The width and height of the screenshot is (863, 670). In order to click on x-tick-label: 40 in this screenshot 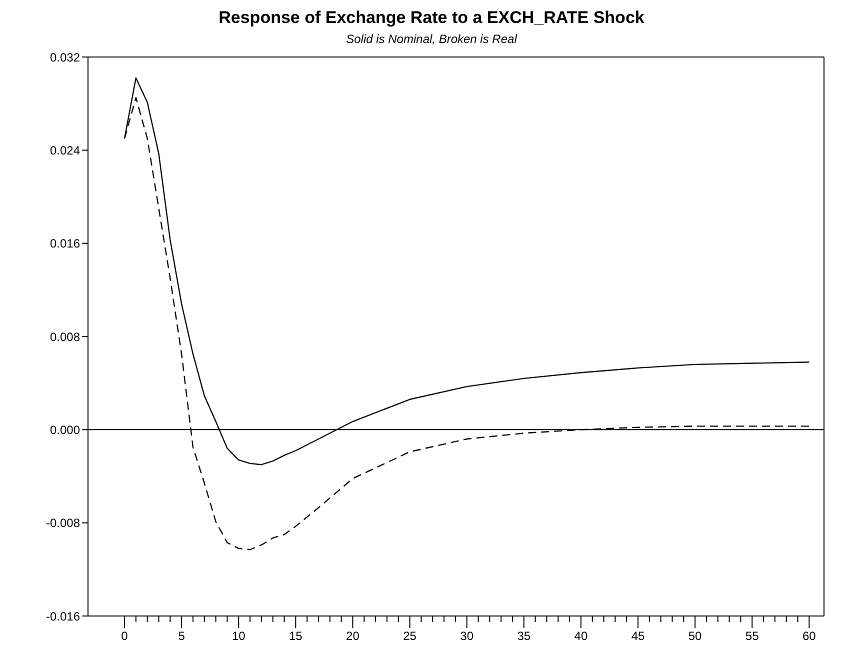, I will do `click(581, 636)`.